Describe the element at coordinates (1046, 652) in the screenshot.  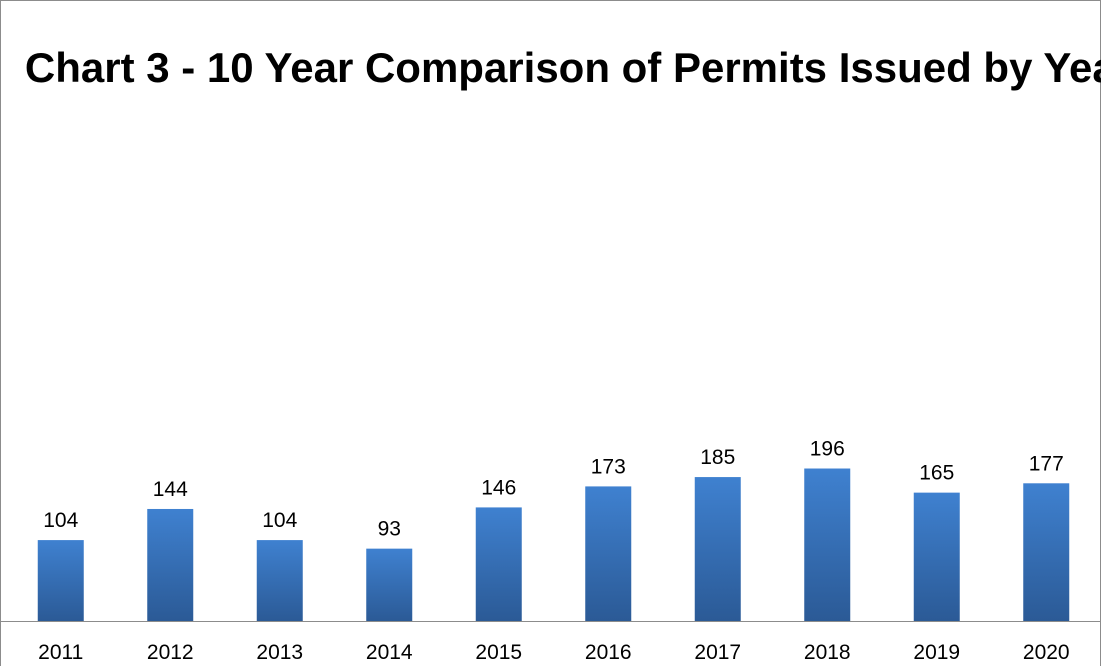
I see `x-tick-label-2020: 2020` at that location.